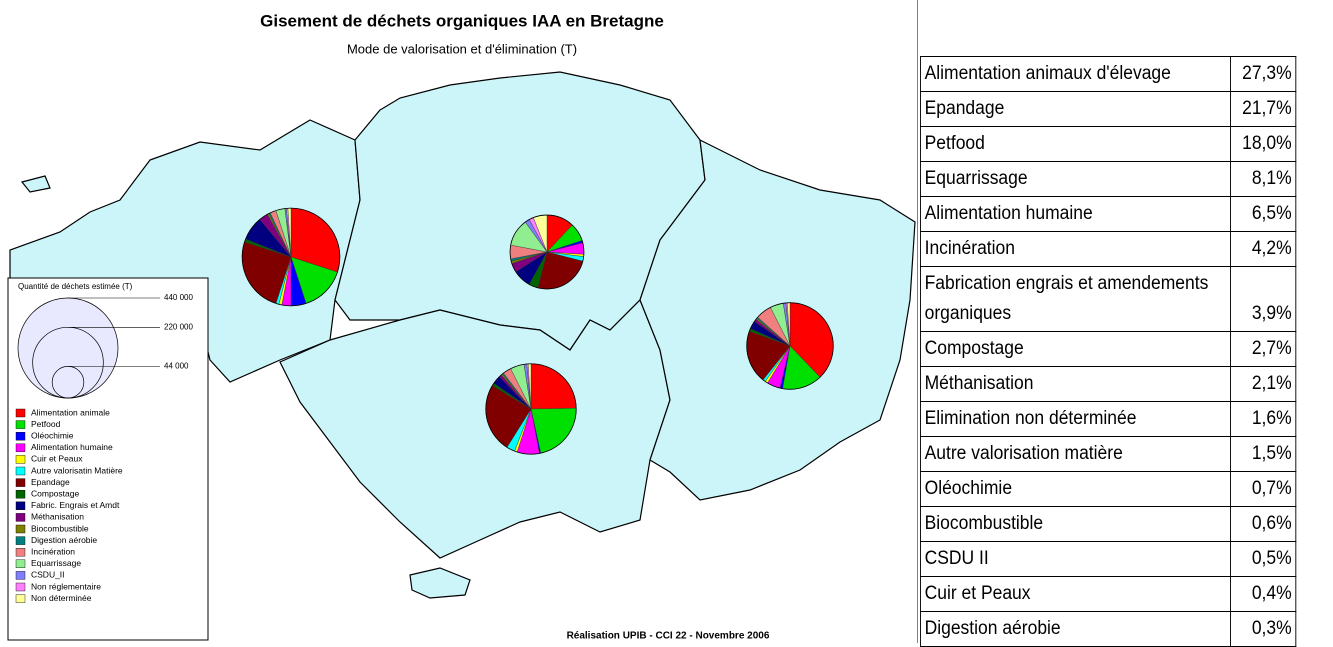 The height and width of the screenshot is (647, 1333). I want to click on table-row: Digestion aérobie 0,3%, so click(1108, 629).